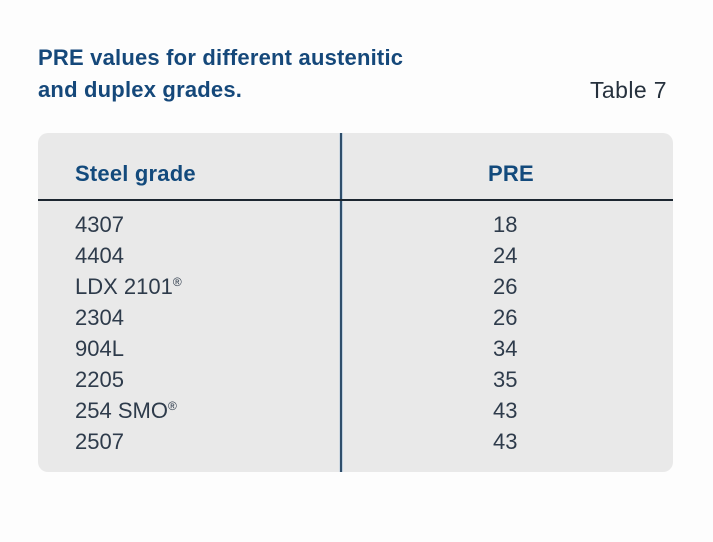 The image size is (713, 542). Describe the element at coordinates (355, 441) in the screenshot. I see `table-row: 2507 43` at that location.